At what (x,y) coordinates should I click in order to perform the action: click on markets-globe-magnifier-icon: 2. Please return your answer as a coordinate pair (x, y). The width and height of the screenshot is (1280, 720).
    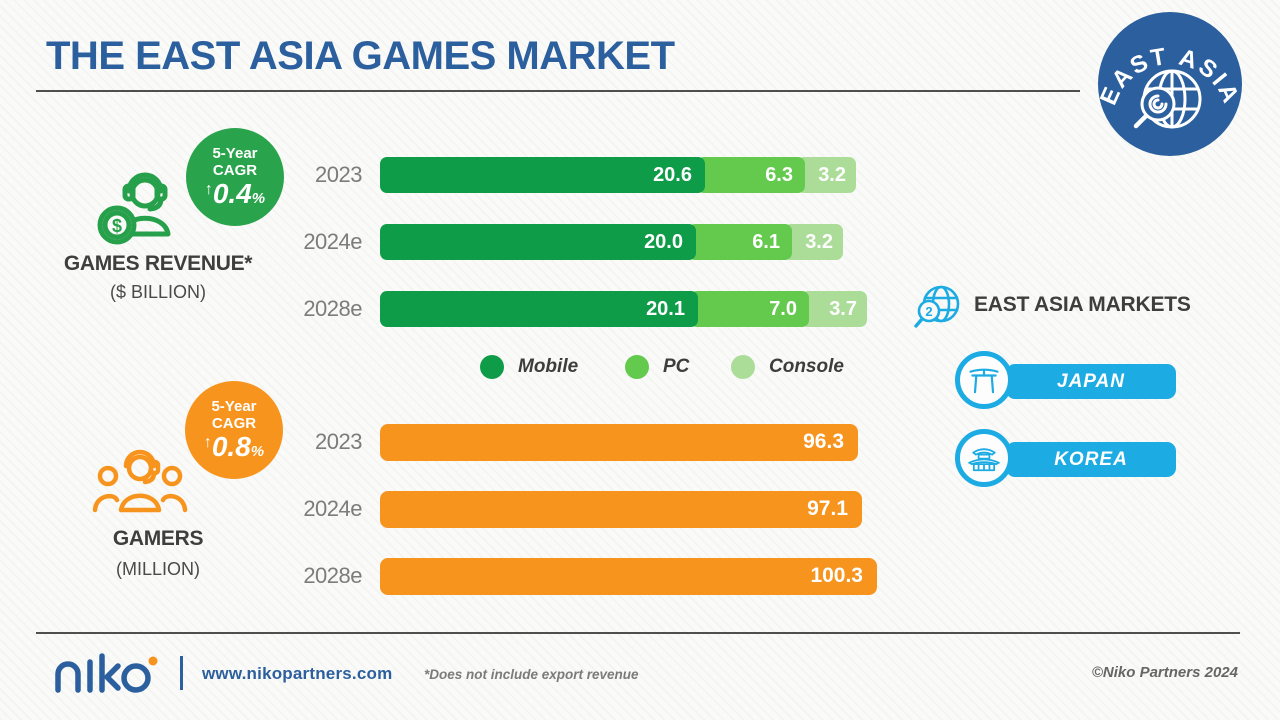
    Looking at the image, I should click on (938, 307).